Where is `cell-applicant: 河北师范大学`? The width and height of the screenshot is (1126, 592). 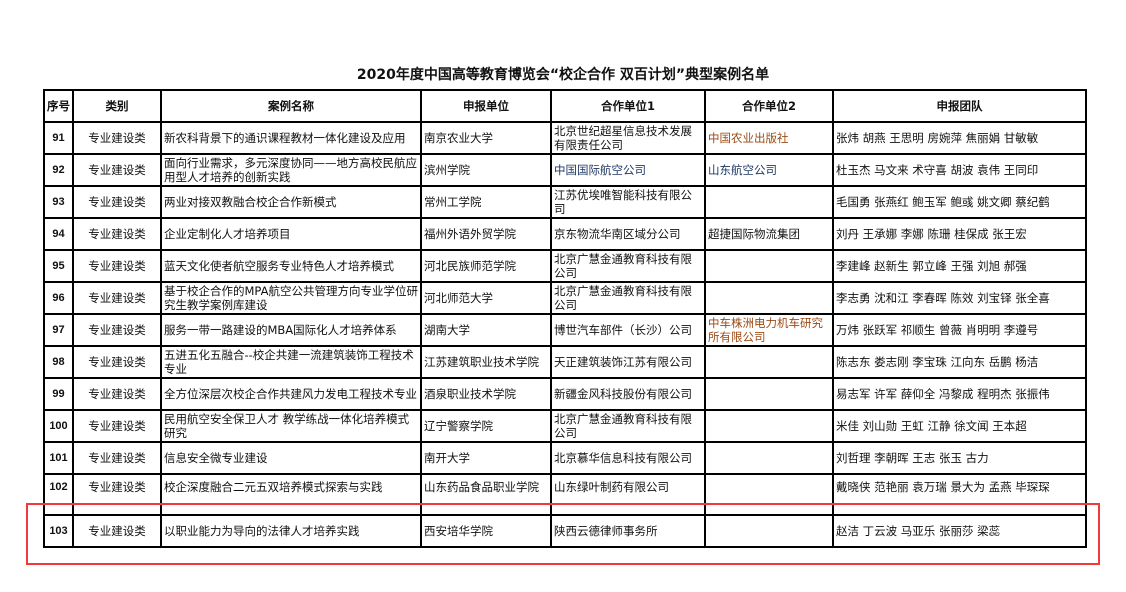
cell-applicant: 河北师范大学 is located at coordinates (486, 298).